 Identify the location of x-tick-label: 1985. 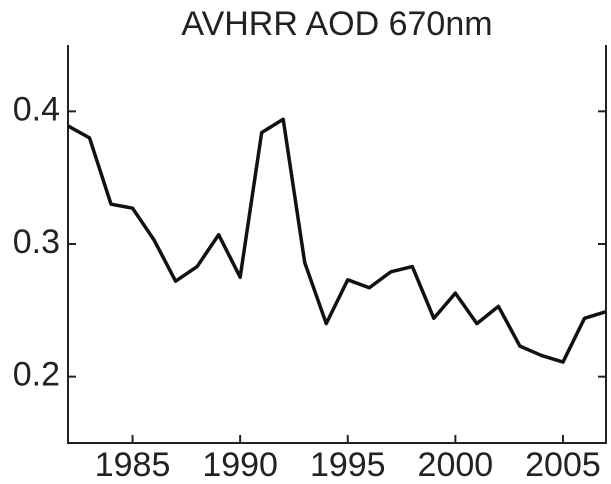
(133, 465).